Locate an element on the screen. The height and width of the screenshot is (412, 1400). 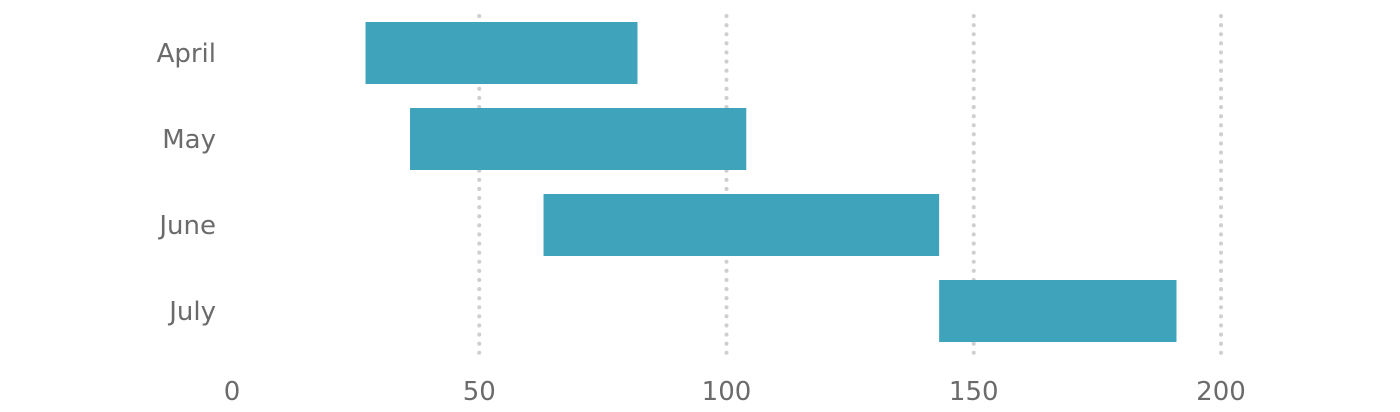
bar-may is located at coordinates (578, 139).